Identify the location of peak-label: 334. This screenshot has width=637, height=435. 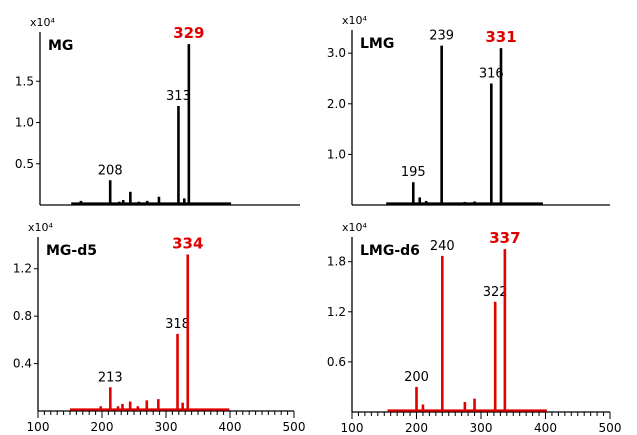
(187, 243).